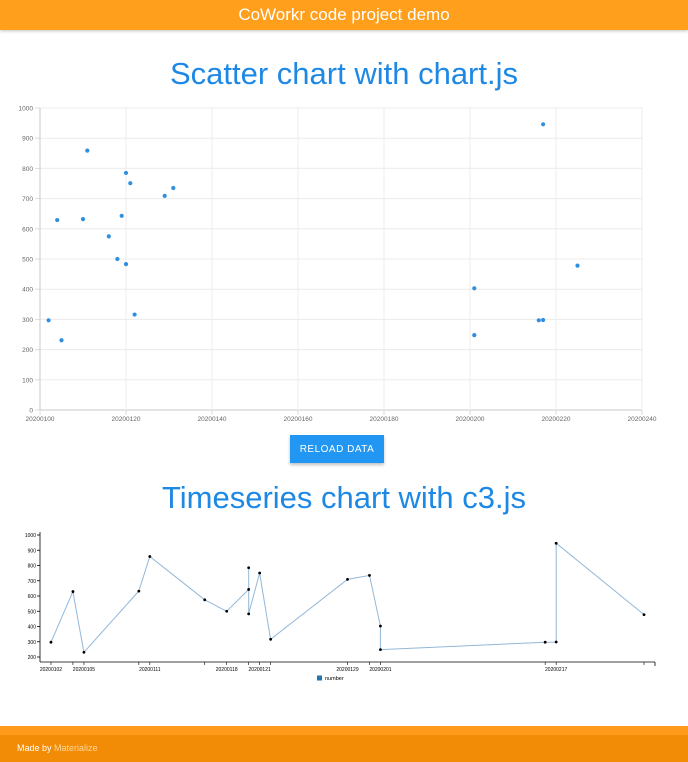 This screenshot has width=688, height=762. Describe the element at coordinates (126, 419) in the screenshot. I see `scatter-x-tick-label: 20200120` at that location.